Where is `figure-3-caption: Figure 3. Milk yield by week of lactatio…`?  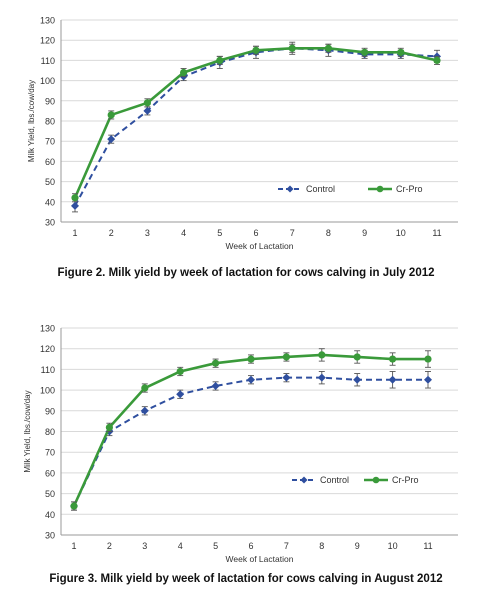 figure-3-caption: Figure 3. Milk yield by week of lactatio… is located at coordinates (246, 579).